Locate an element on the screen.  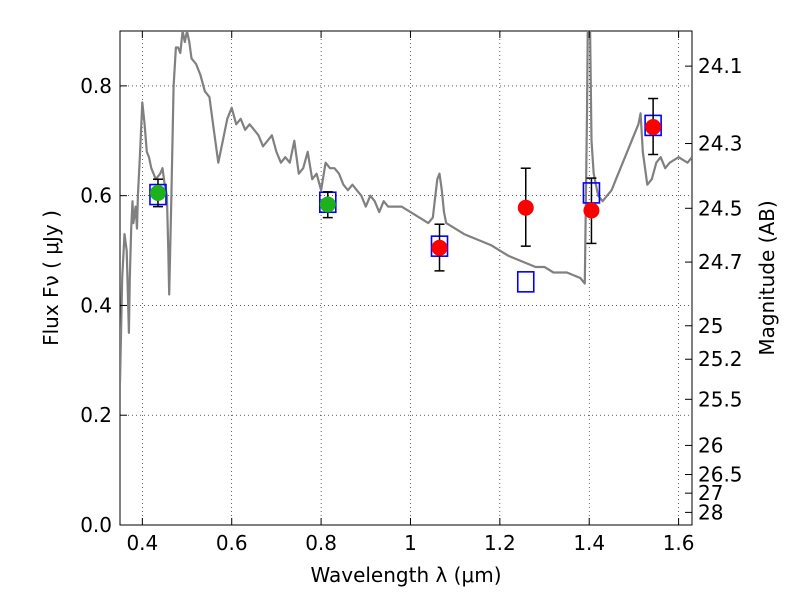
right-axis-label: Magnitude (AB) is located at coordinates (767, 277).